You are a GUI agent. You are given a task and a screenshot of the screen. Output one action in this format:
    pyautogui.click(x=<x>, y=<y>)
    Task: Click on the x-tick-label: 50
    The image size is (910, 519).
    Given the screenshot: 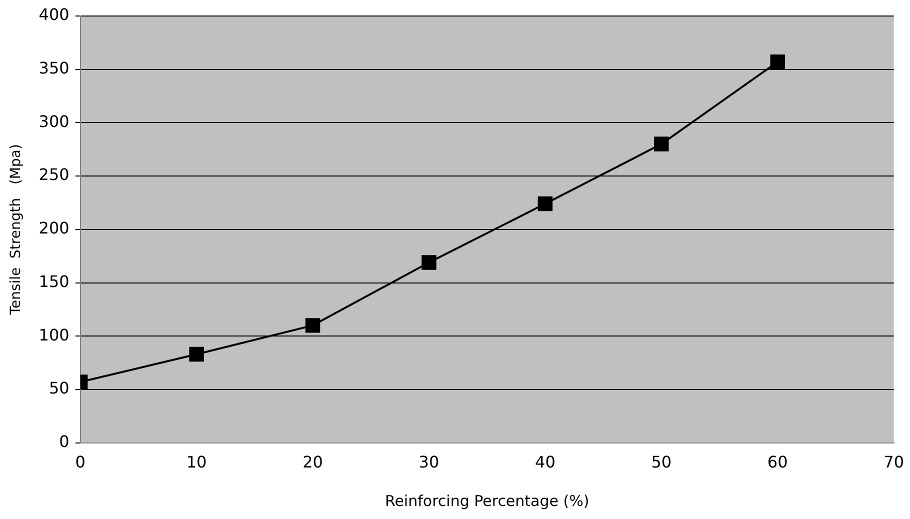 What is the action you would take?
    pyautogui.click(x=661, y=462)
    